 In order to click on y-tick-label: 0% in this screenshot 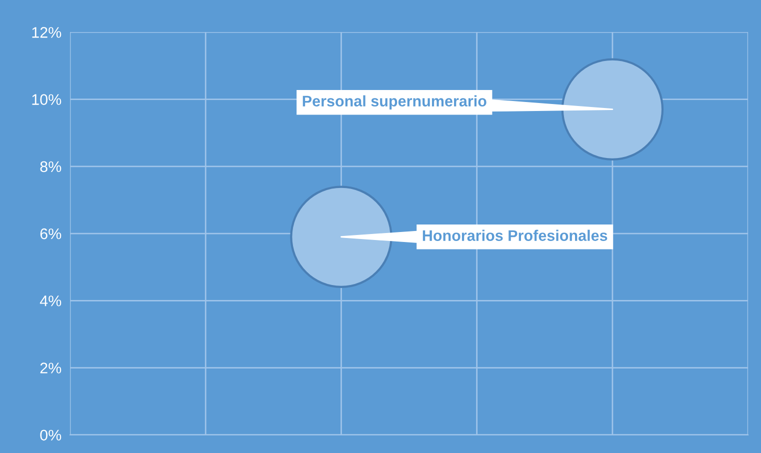, I will do `click(51, 435)`.